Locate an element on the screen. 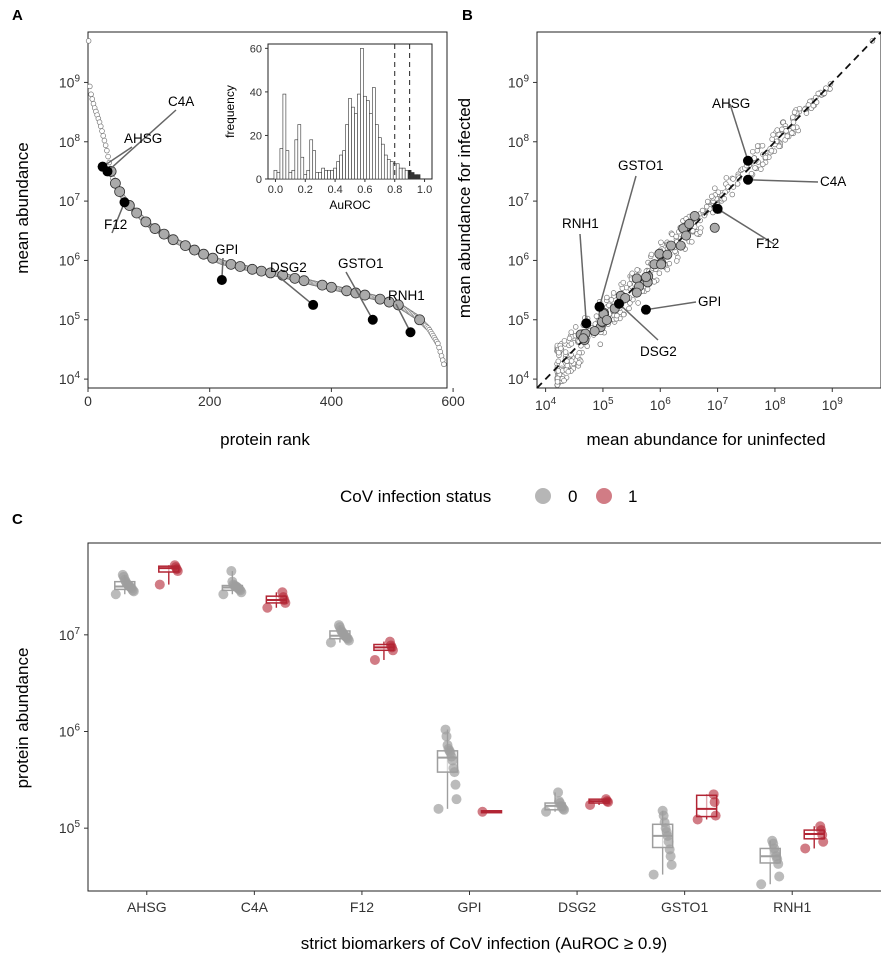 The image size is (881, 959). panel-a-y-tick-label: 10⁴ is located at coordinates (70, 378).